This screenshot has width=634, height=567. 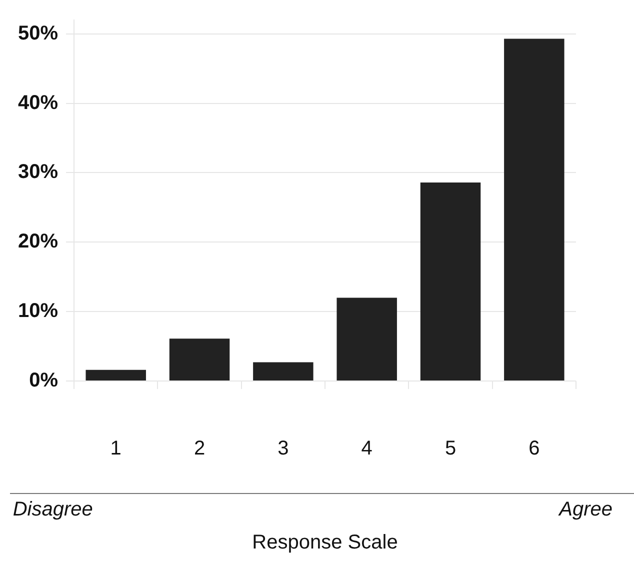 What do you see at coordinates (38, 103) in the screenshot?
I see `y-tick-label: 40%` at bounding box center [38, 103].